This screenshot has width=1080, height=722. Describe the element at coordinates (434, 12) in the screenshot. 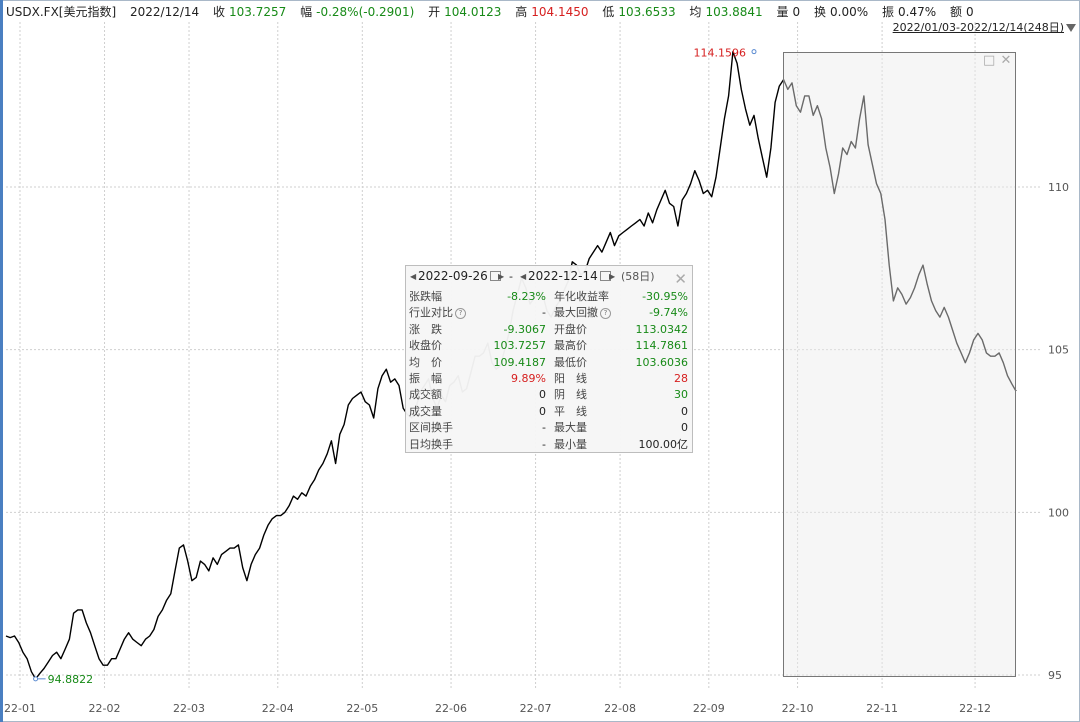

I see `open-label: 开` at that location.